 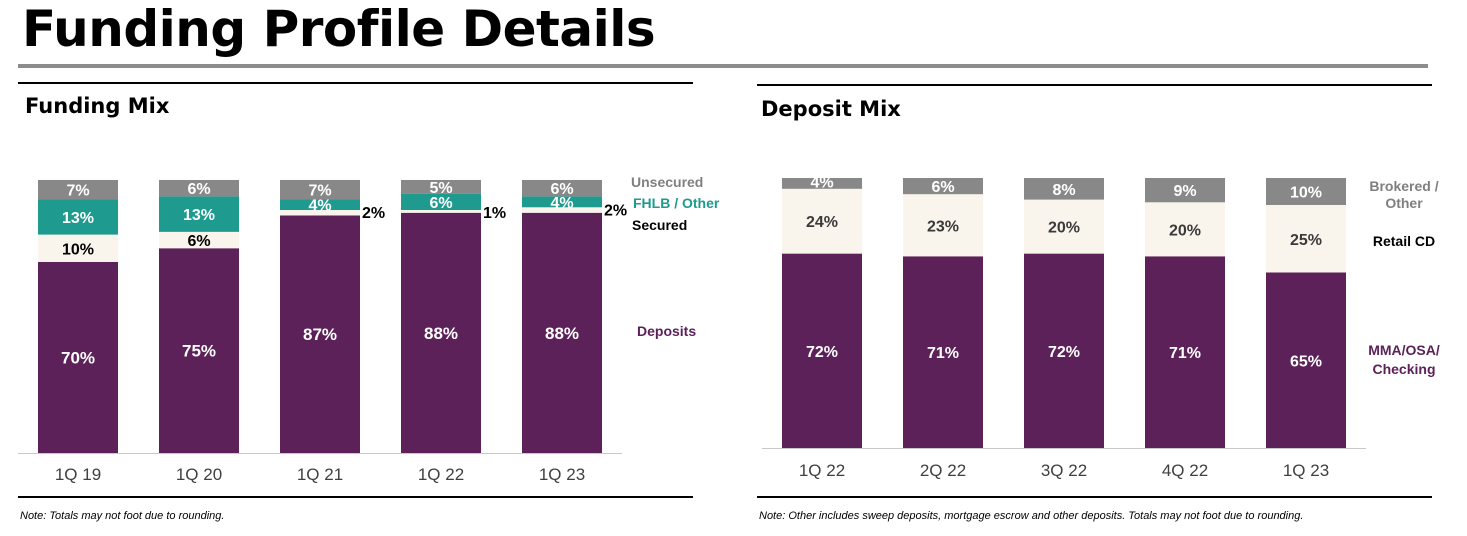 I want to click on data-label-deposits-1q-20: 75%, so click(x=199, y=351).